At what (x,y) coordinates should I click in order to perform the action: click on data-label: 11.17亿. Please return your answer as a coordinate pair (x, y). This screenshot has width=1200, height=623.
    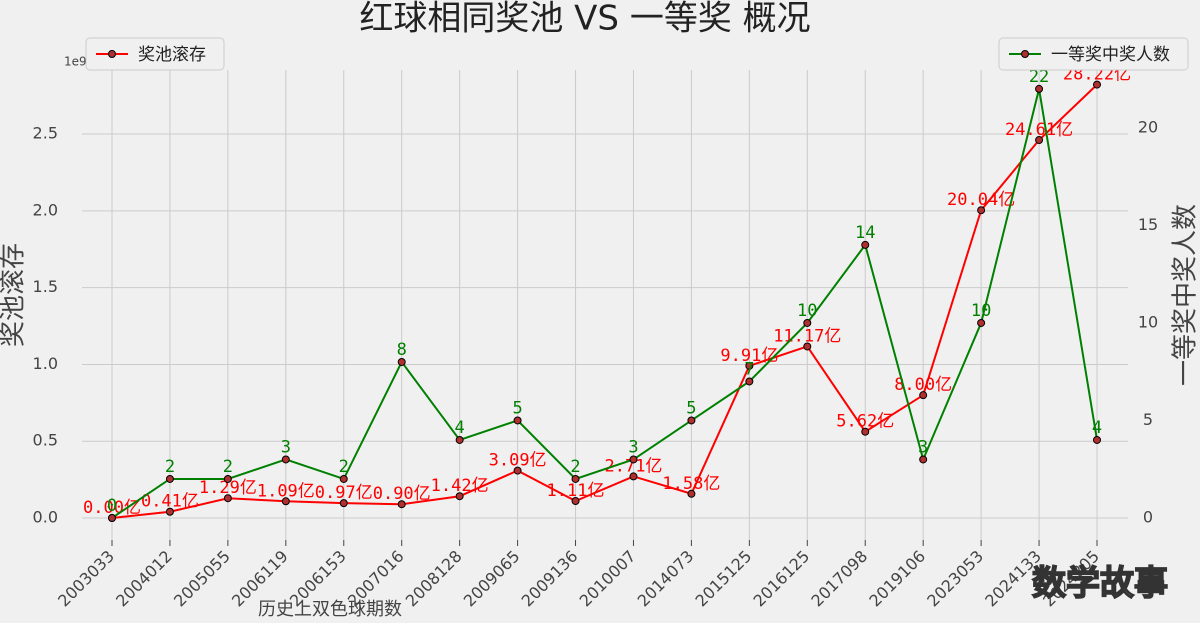
    Looking at the image, I should click on (807, 336).